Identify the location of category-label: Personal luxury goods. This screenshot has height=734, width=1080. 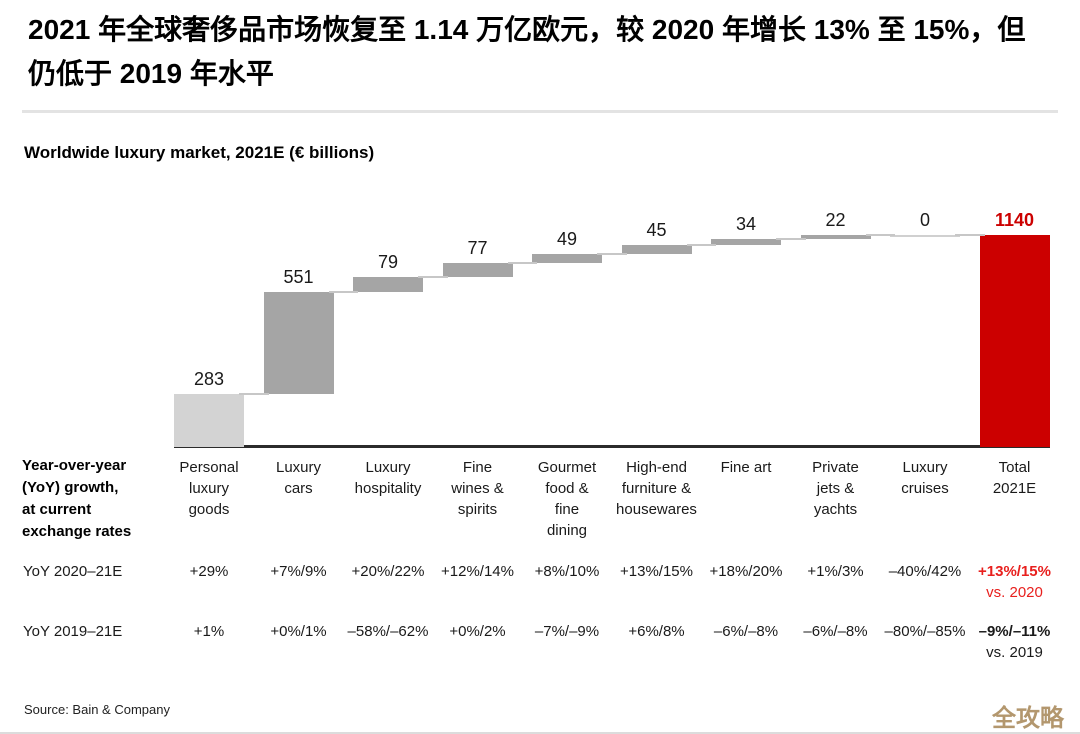
(209, 488).